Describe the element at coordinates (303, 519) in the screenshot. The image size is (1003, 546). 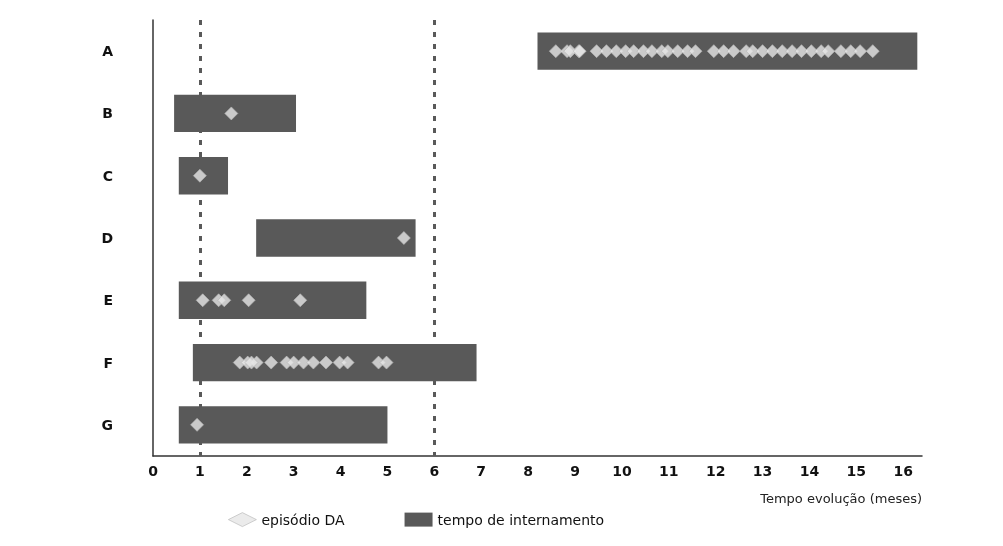
I see `legend-label: episódio DA` at that location.